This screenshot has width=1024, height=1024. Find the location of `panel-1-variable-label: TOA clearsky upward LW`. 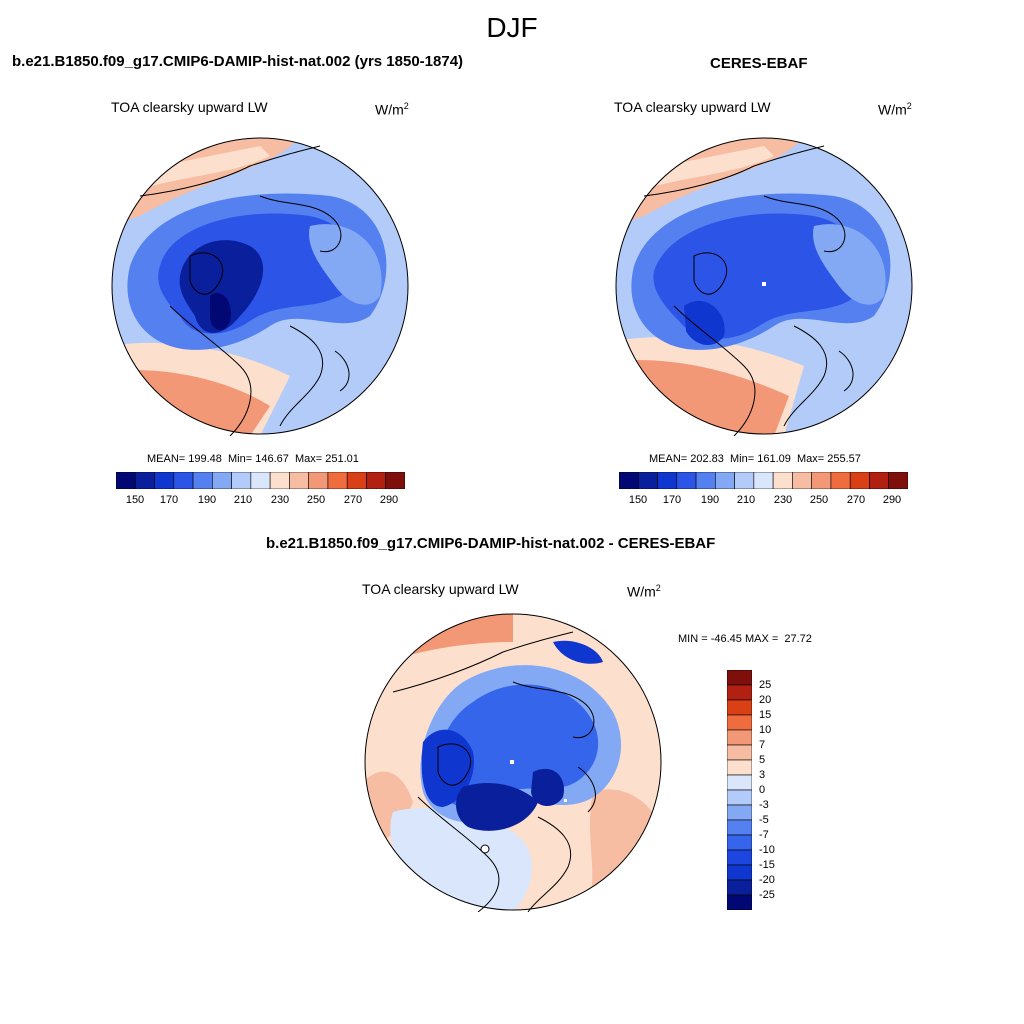

panel-1-variable-label: TOA clearsky upward LW is located at coordinates (189, 107).